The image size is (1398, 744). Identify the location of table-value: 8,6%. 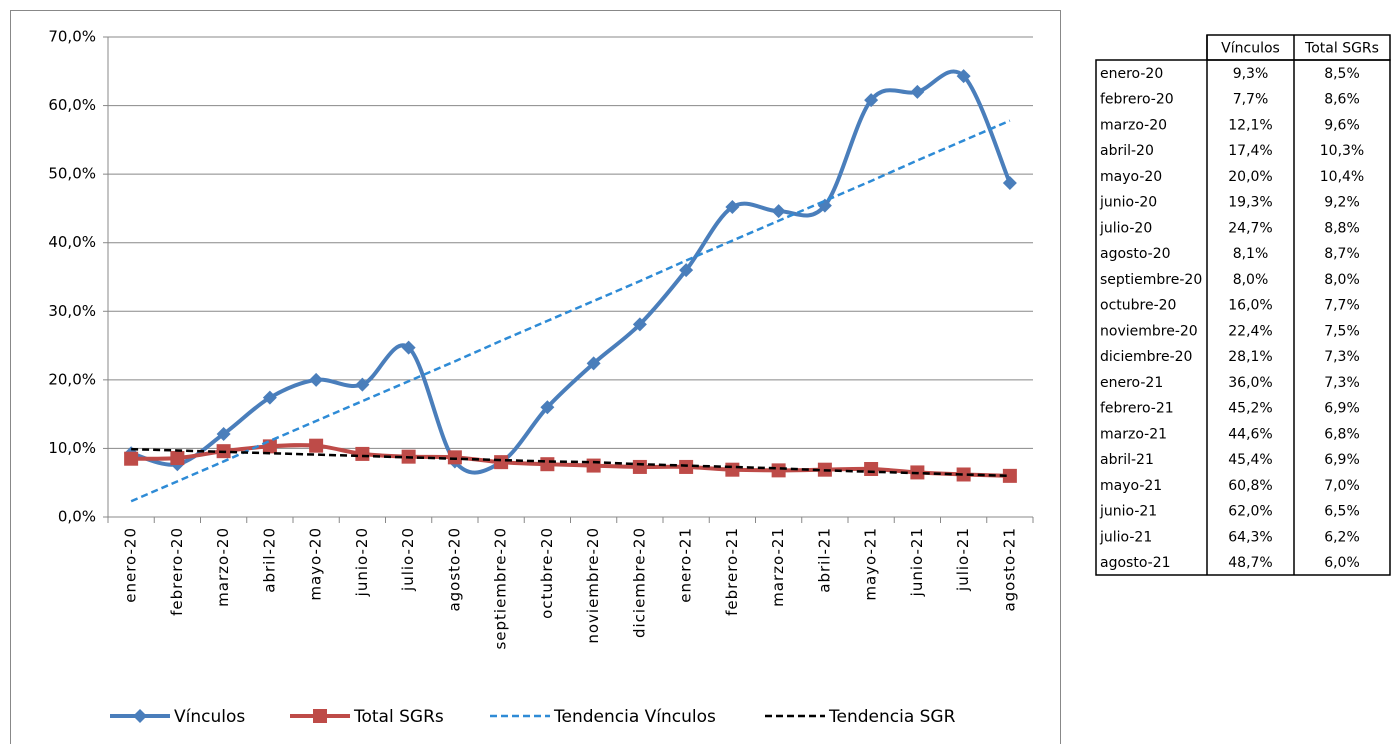
(1342, 100).